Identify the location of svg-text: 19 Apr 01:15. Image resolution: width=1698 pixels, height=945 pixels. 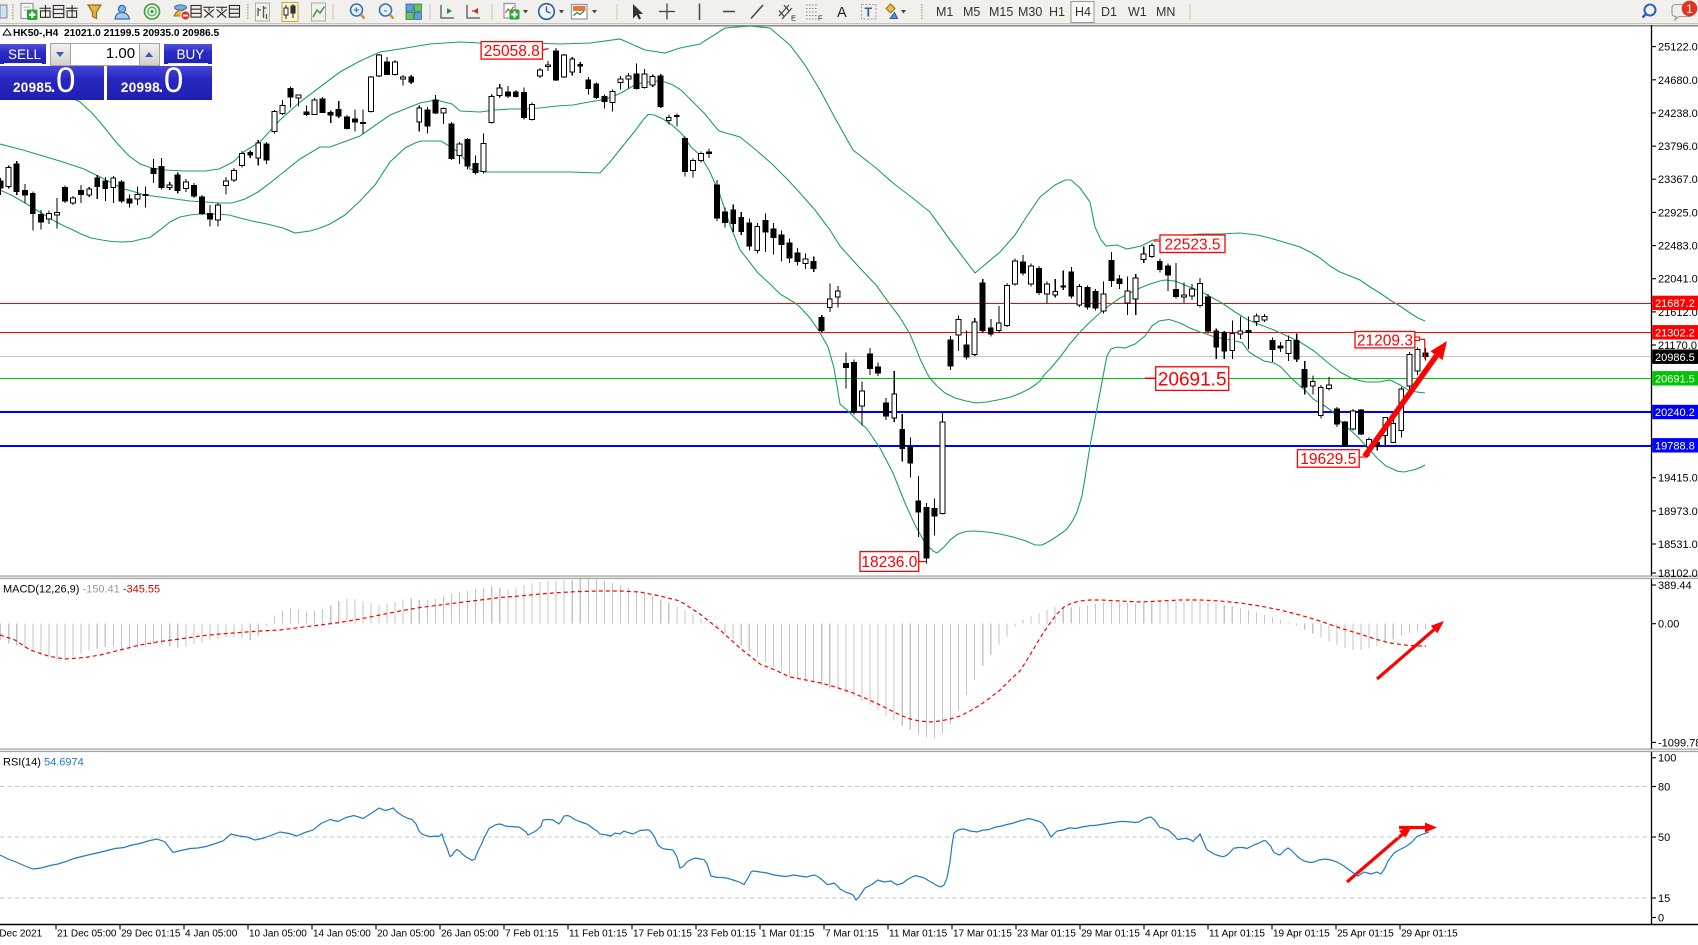
(1301, 934).